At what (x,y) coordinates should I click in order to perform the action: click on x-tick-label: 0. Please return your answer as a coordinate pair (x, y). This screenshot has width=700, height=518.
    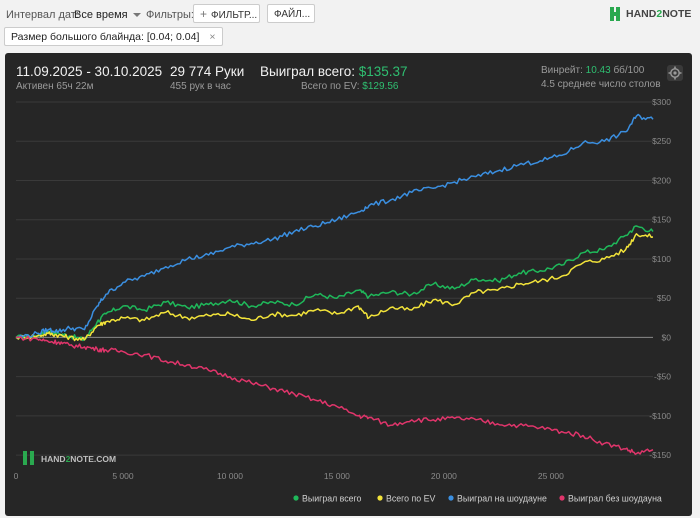
    Looking at the image, I should click on (16, 476).